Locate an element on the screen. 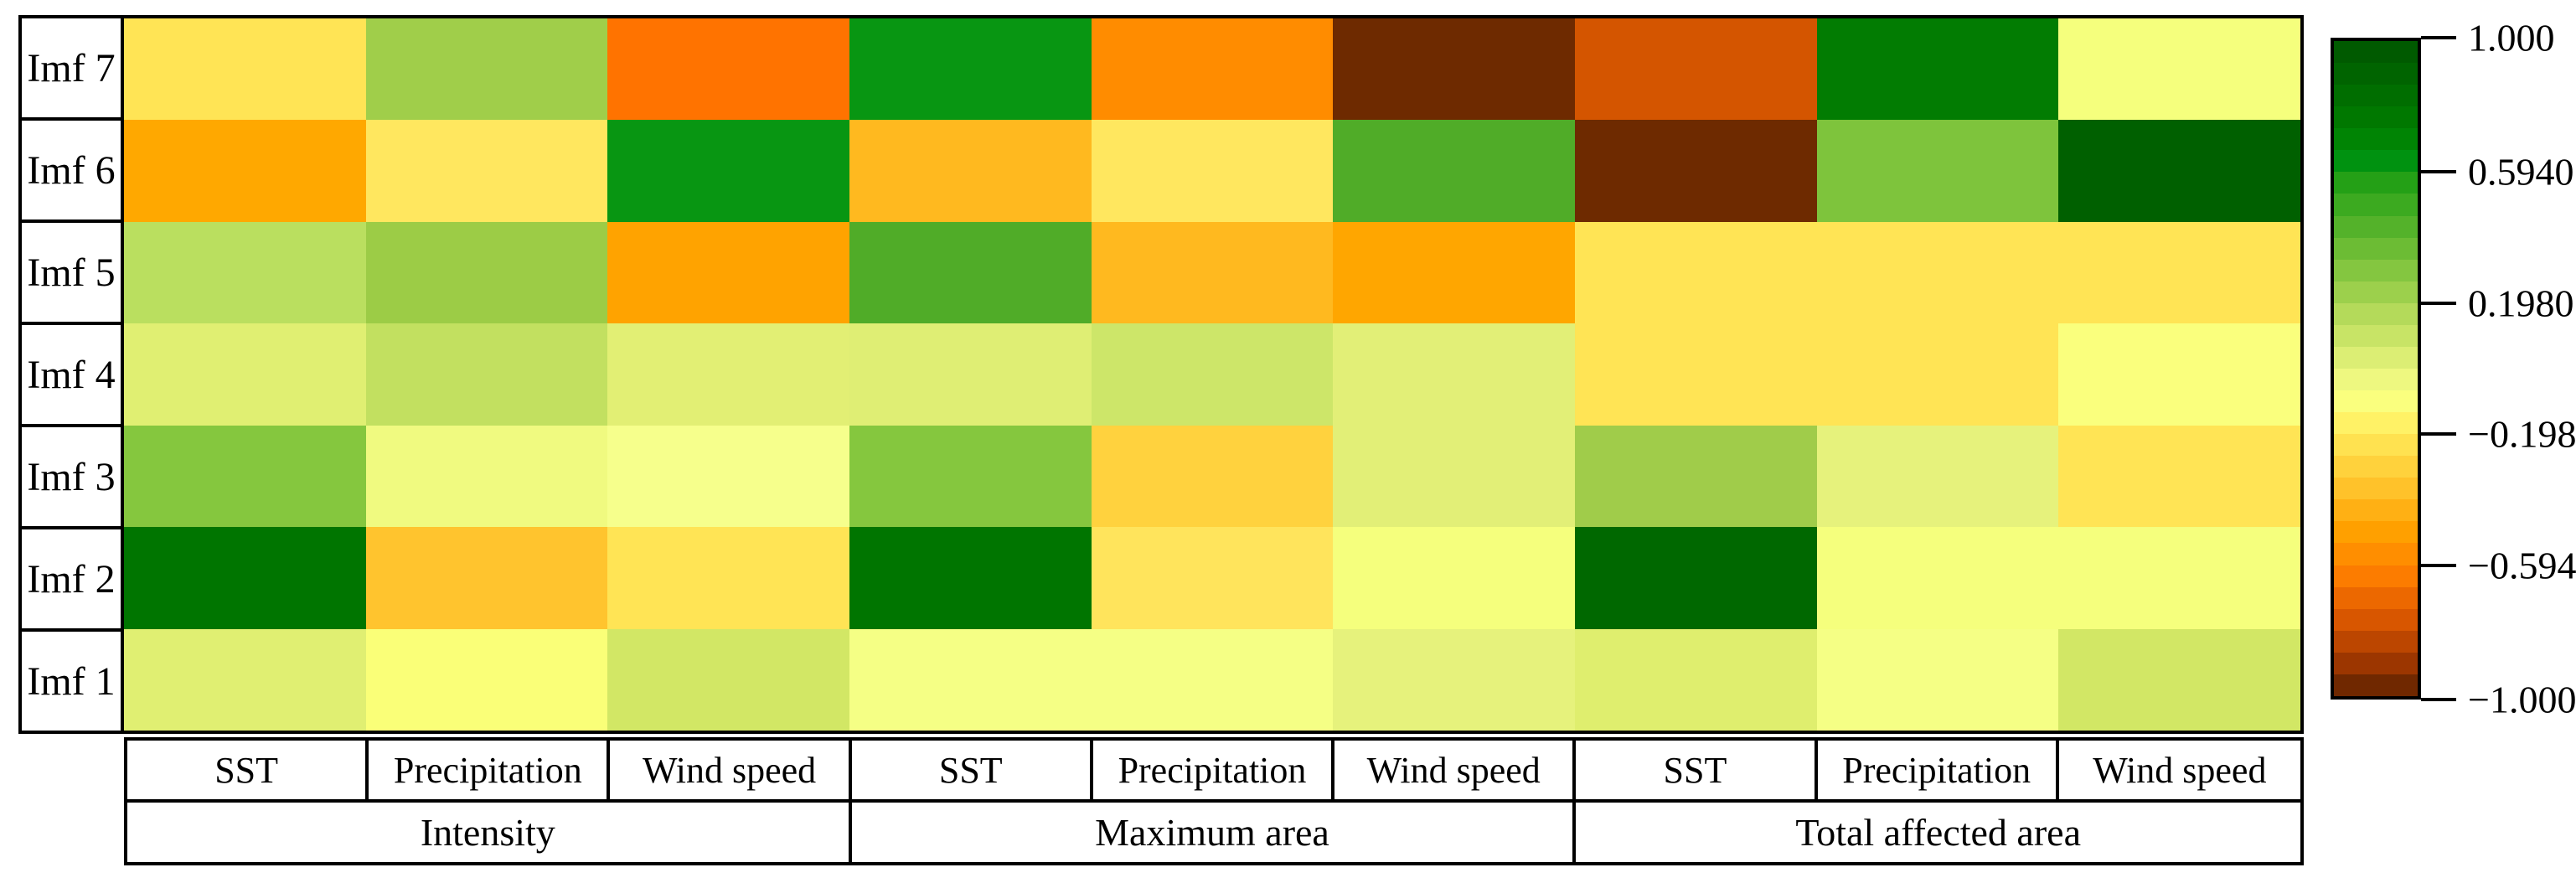 This screenshot has height=883, width=2576. colorbar-tick-label: −0.1980 is located at coordinates (2522, 434).